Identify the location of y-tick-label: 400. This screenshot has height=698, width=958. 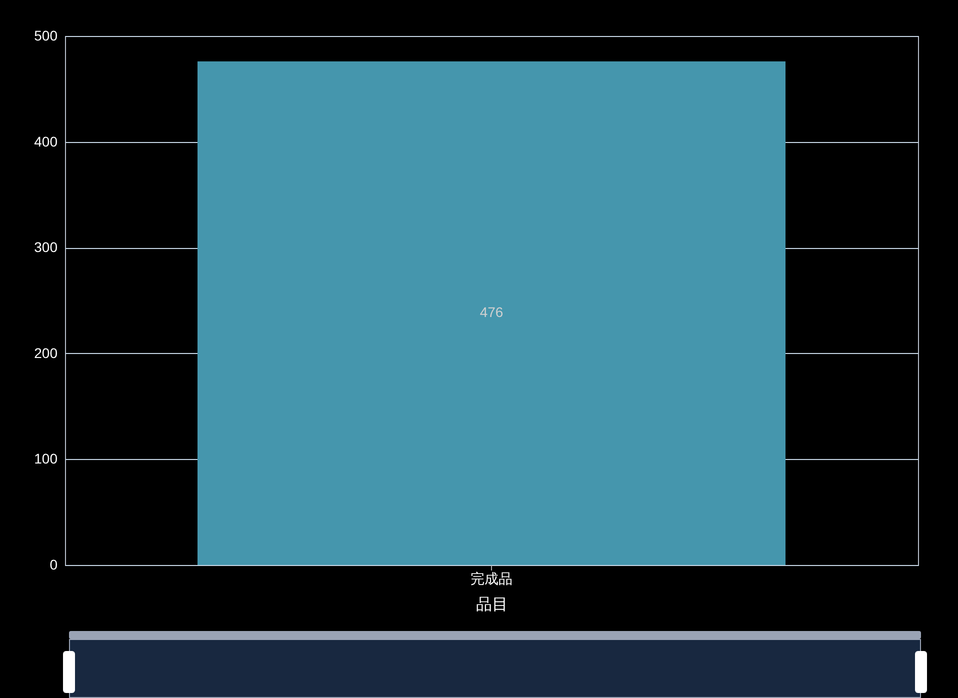
(46, 141).